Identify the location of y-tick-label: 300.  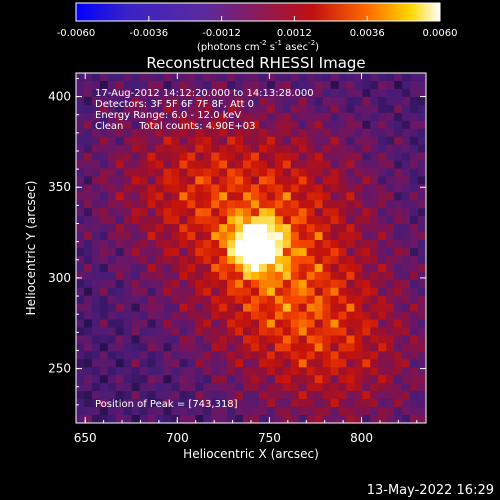
(59, 278).